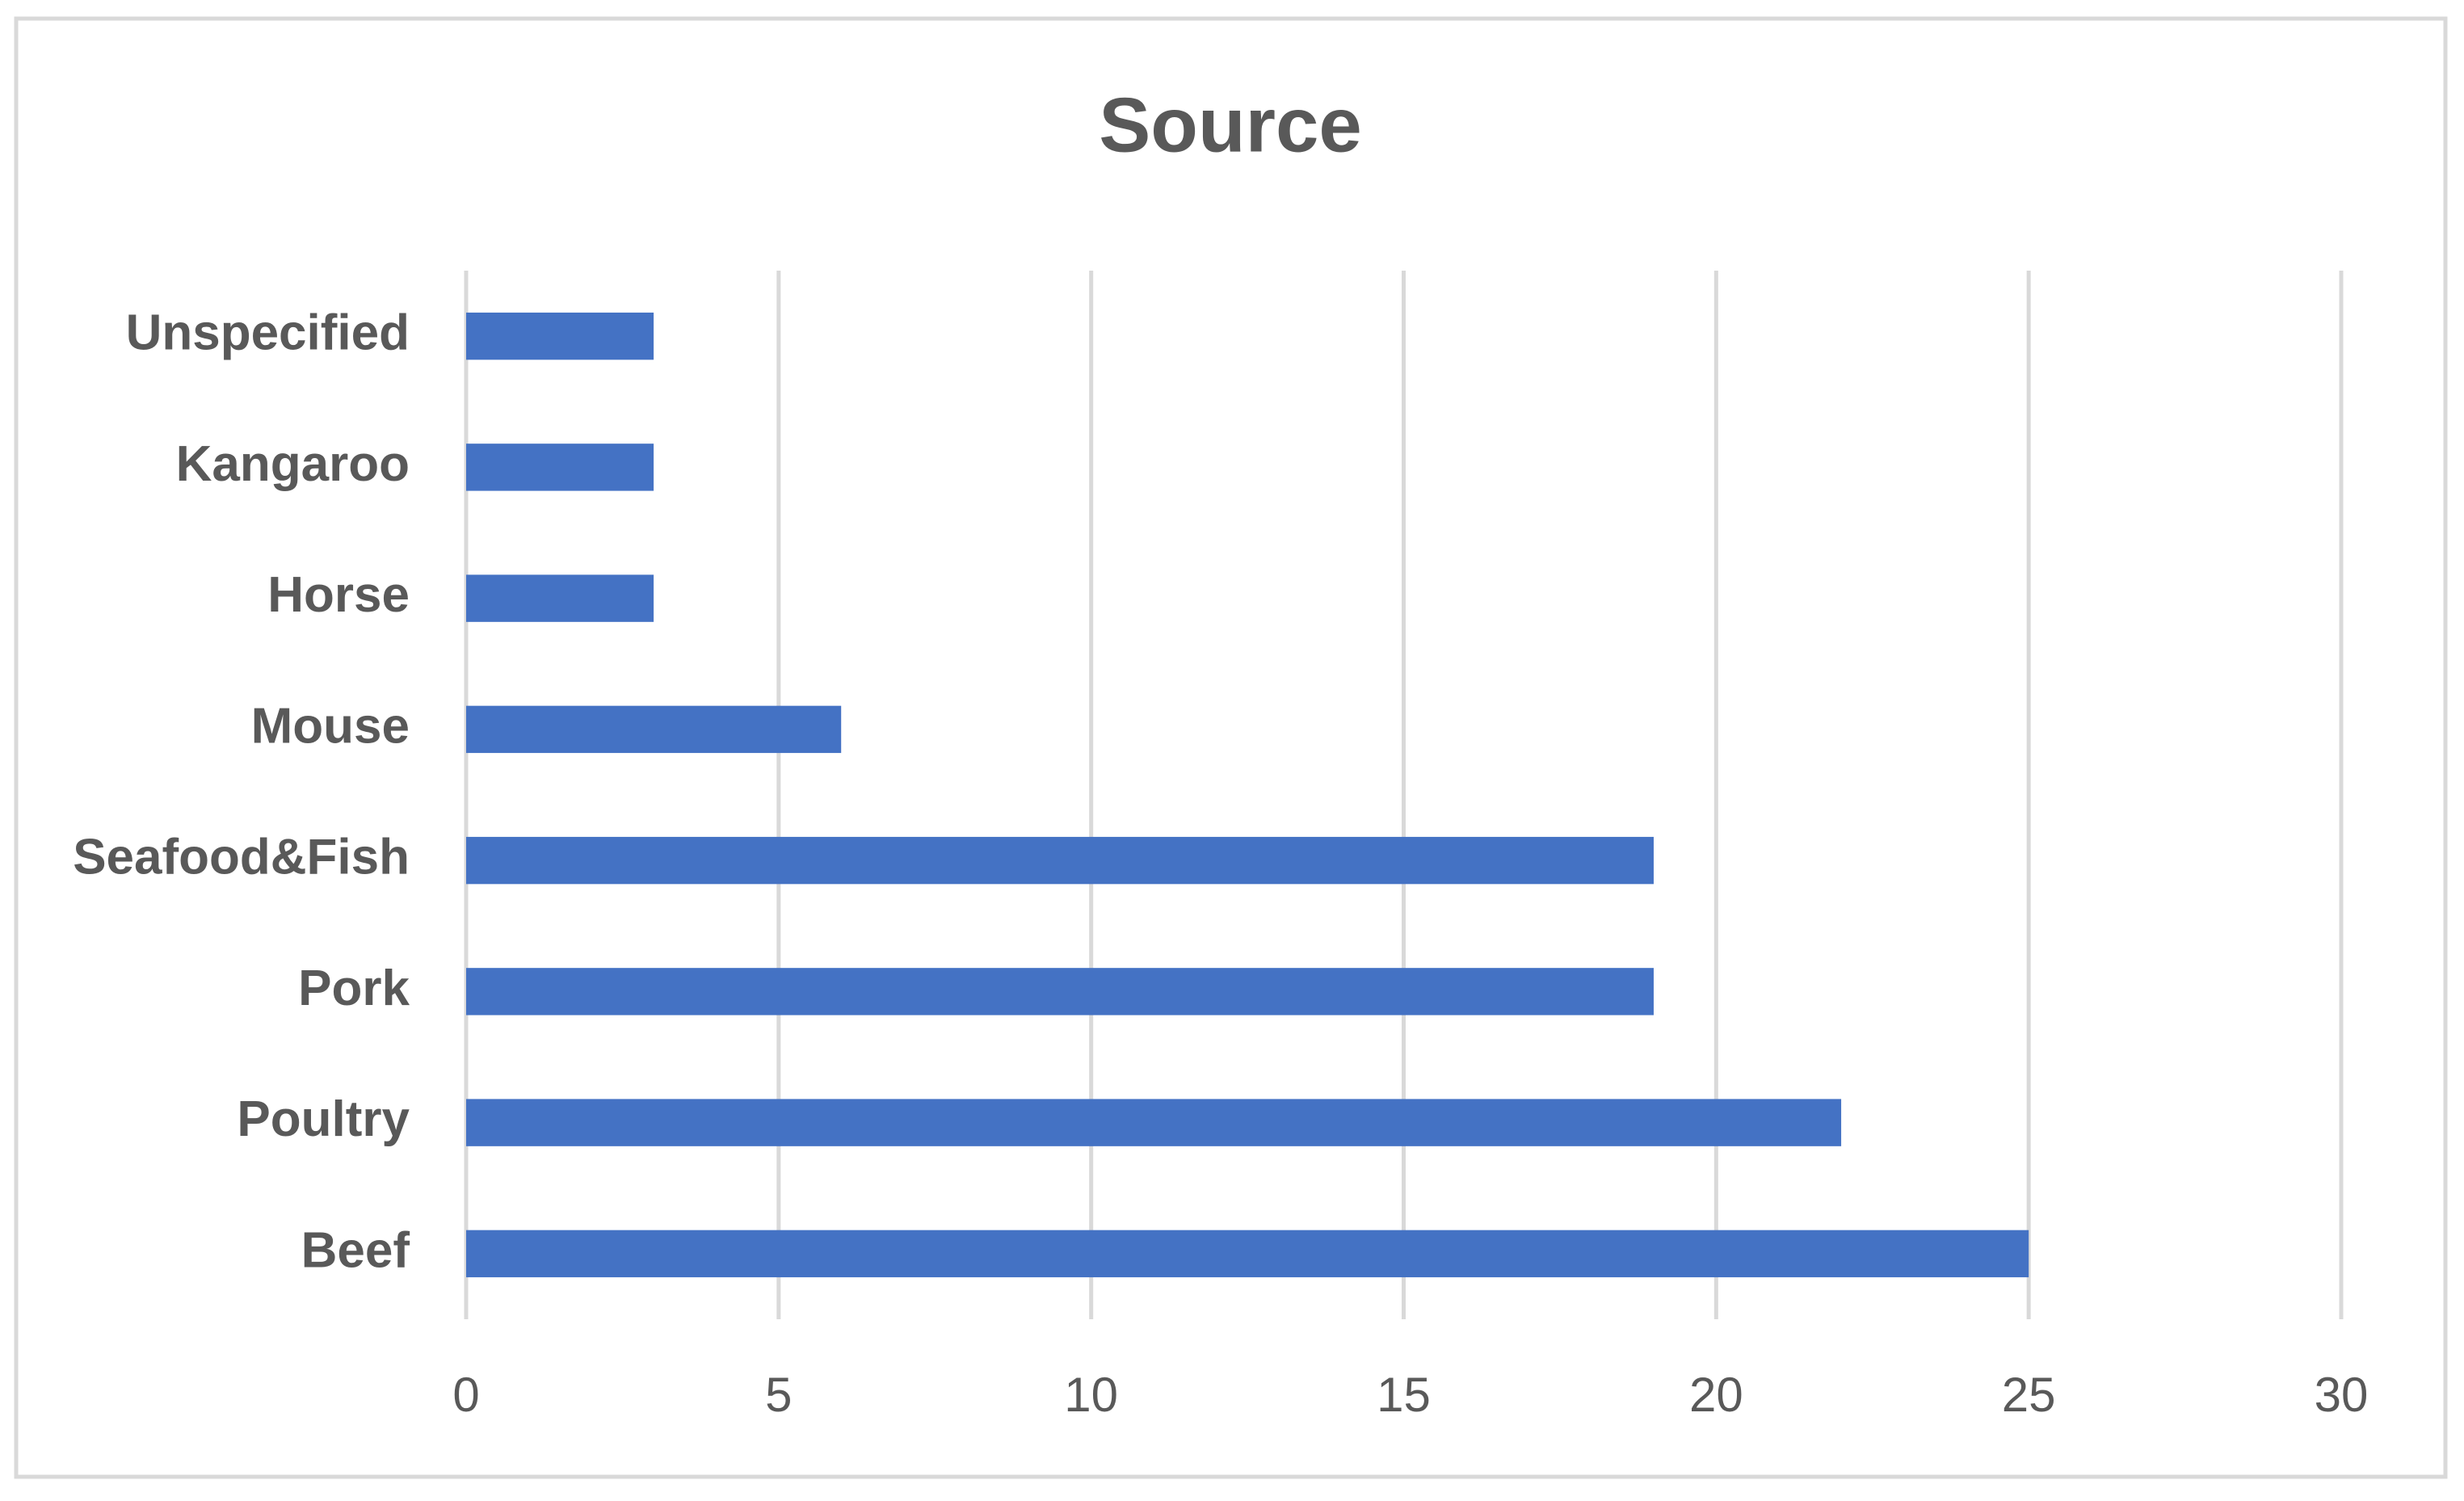 The height and width of the screenshot is (1501, 2464). Describe the element at coordinates (2029, 1395) in the screenshot. I see `x-tick-label: 25` at that location.